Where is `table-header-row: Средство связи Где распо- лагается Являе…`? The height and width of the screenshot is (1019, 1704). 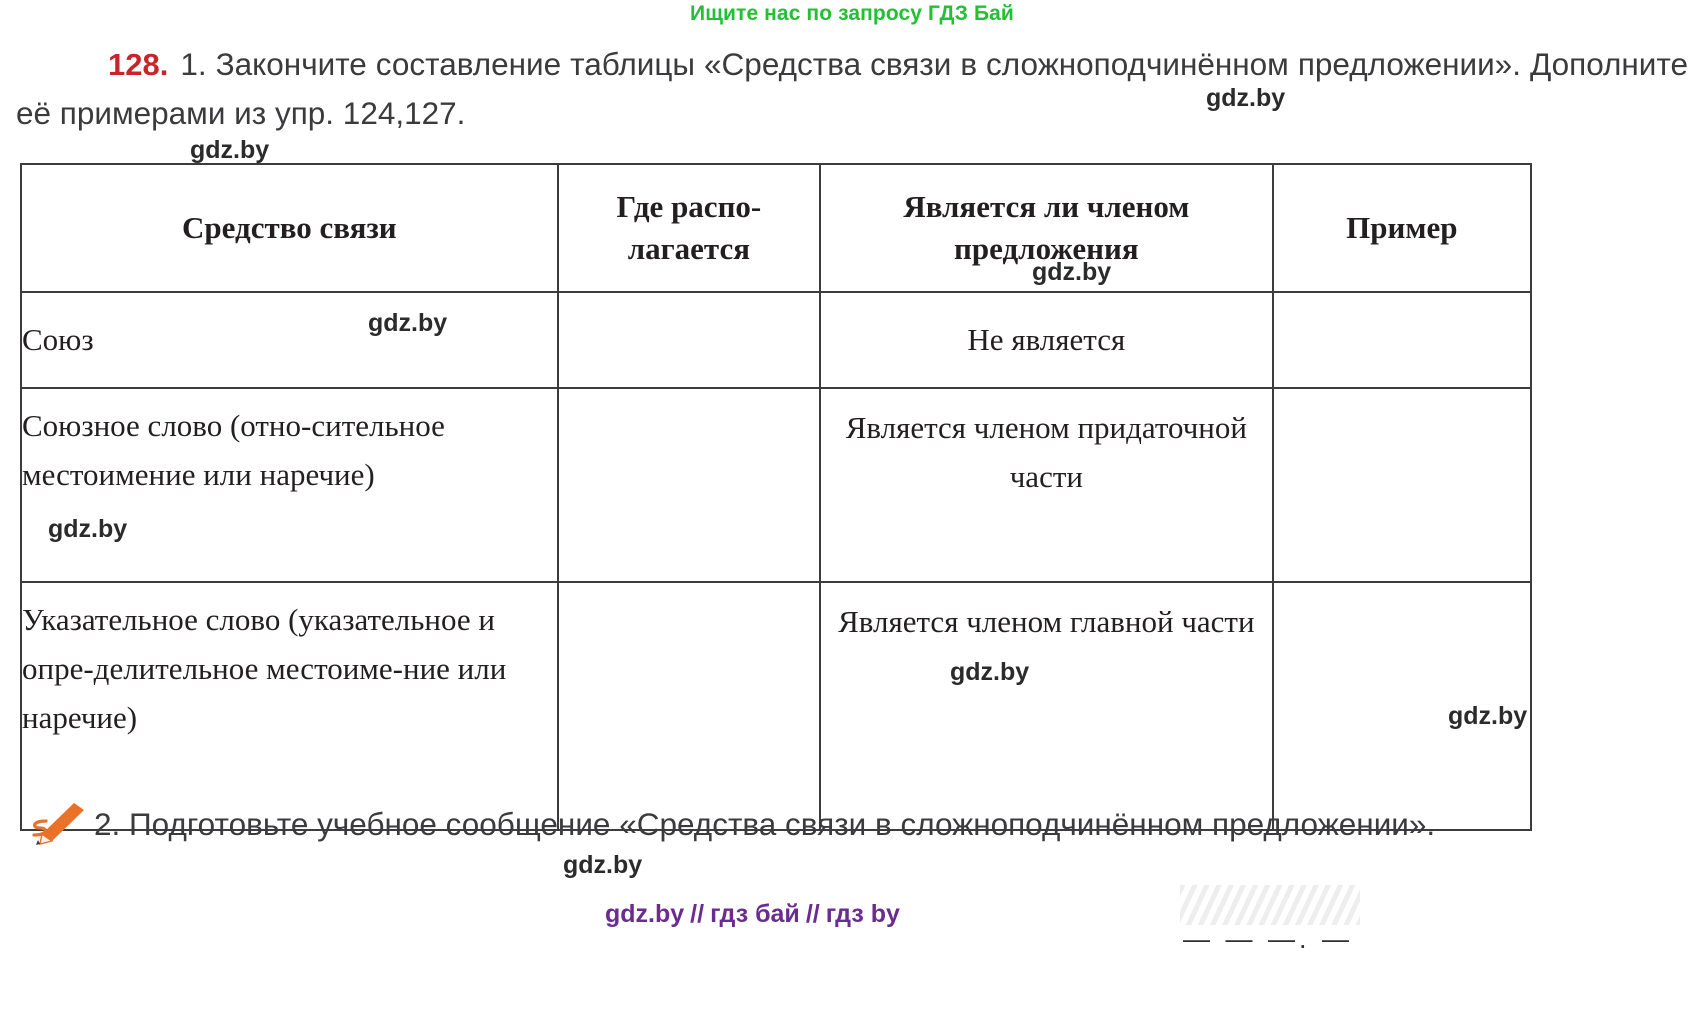
table-header-row: Средство связи Где распо- лагается Являе… is located at coordinates (776, 228).